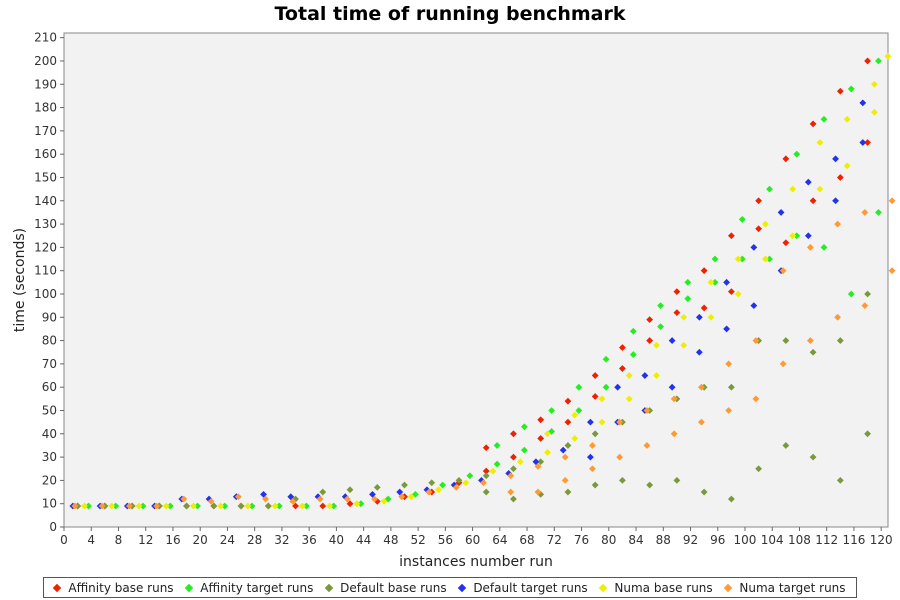 The height and width of the screenshot is (600, 900). Describe the element at coordinates (45, 224) in the screenshot. I see `y-tick-label: 130` at that location.